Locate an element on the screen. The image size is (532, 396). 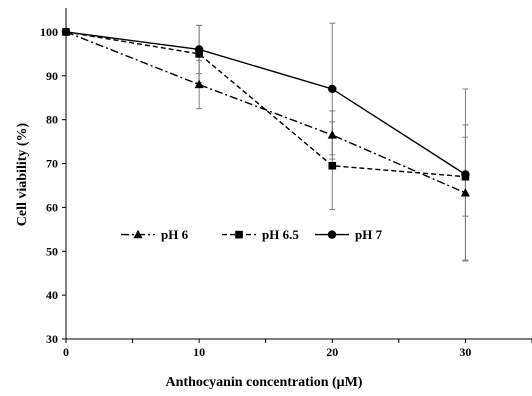
y-tick-label: 70 is located at coordinates (52, 164).